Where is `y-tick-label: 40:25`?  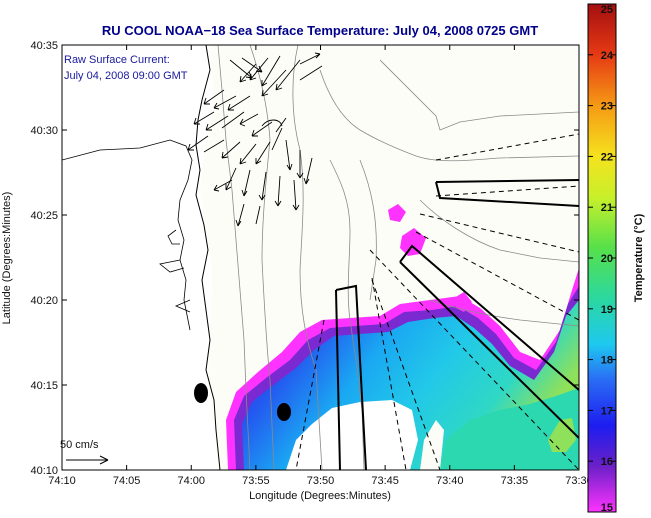
y-tick-label: 40:25 is located at coordinates (44, 216).